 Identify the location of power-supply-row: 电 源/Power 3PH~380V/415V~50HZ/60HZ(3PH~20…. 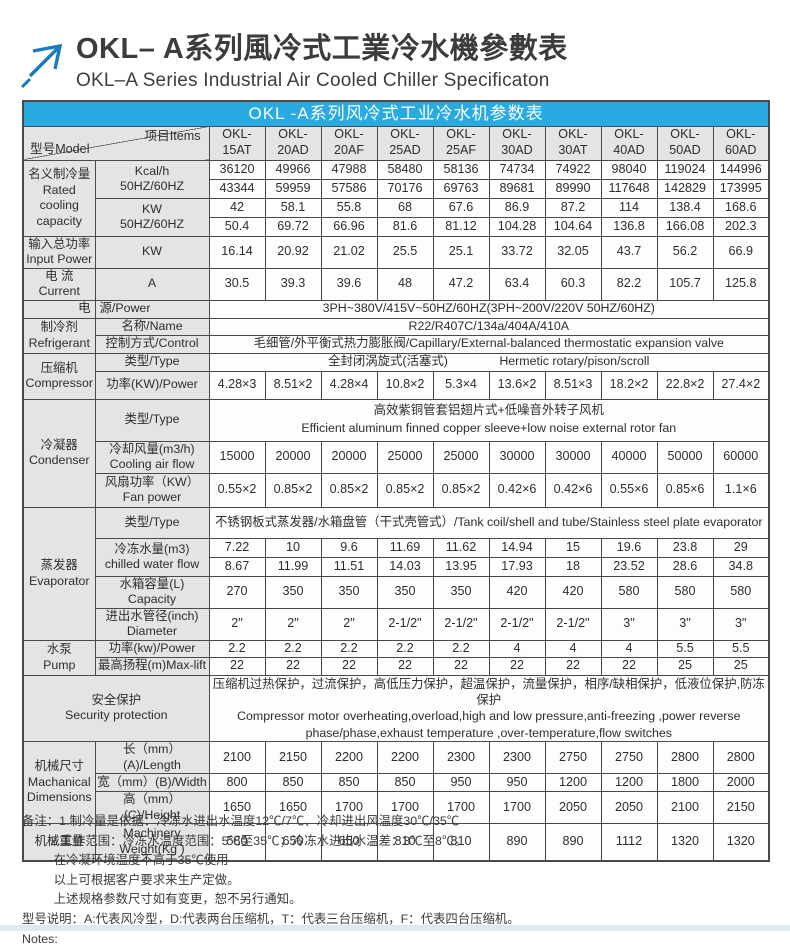
(396, 309).